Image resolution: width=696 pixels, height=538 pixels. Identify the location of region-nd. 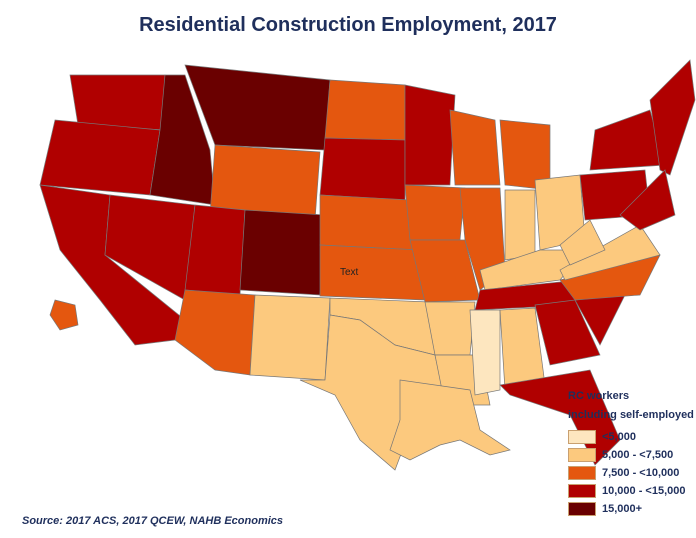
(365, 110).